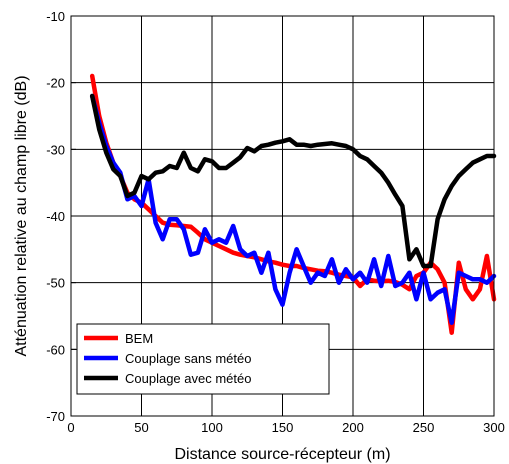 This screenshot has height=464, width=509. What do you see at coordinates (188, 358) in the screenshot?
I see `legend-label-1: Couplage sans météo` at bounding box center [188, 358].